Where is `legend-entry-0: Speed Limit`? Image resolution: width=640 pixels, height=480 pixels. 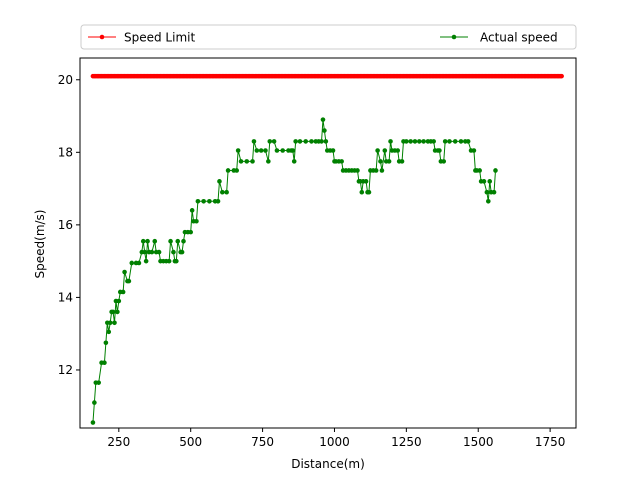 legend-entry-0: Speed Limit is located at coordinates (141, 38).